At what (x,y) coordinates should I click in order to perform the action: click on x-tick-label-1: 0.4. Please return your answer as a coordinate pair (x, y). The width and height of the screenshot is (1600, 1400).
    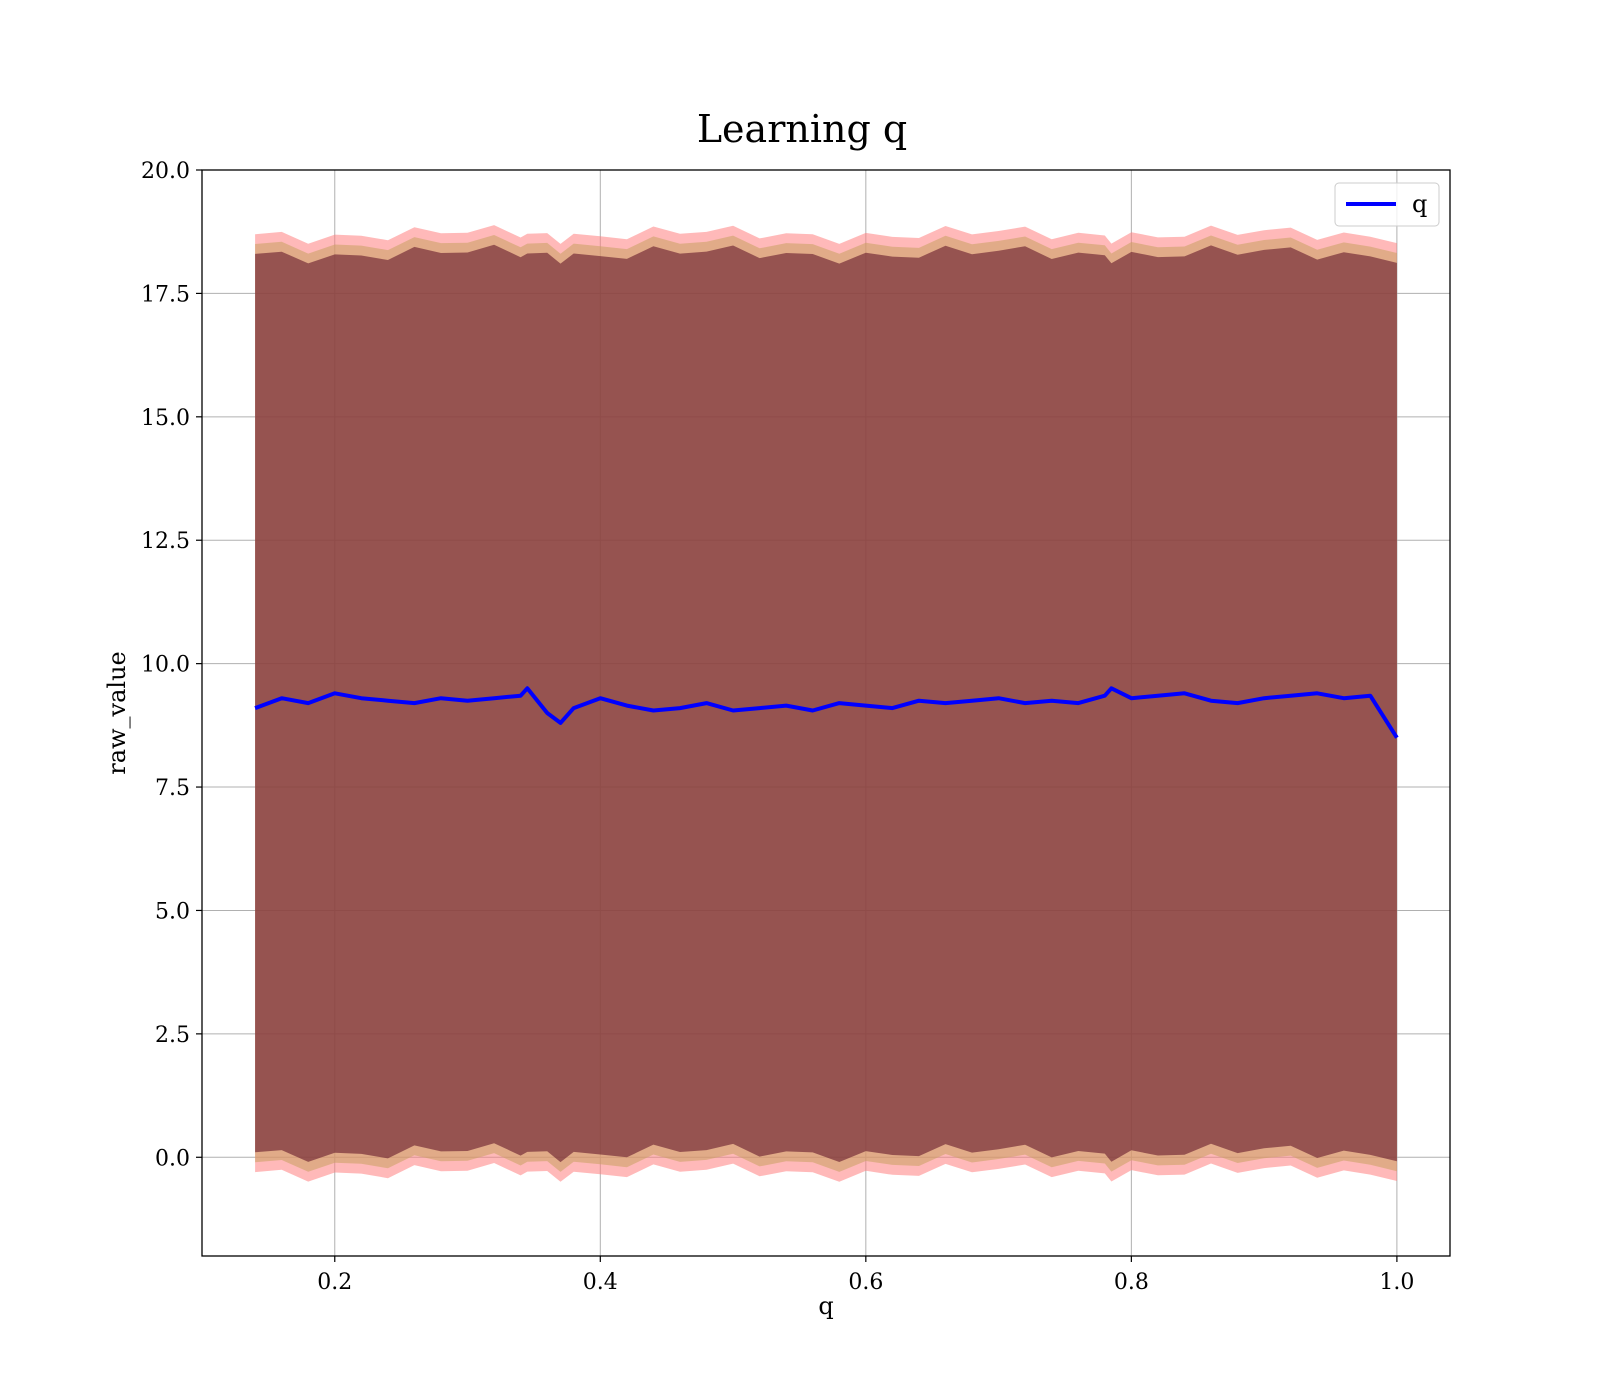
    Looking at the image, I should click on (600, 1282).